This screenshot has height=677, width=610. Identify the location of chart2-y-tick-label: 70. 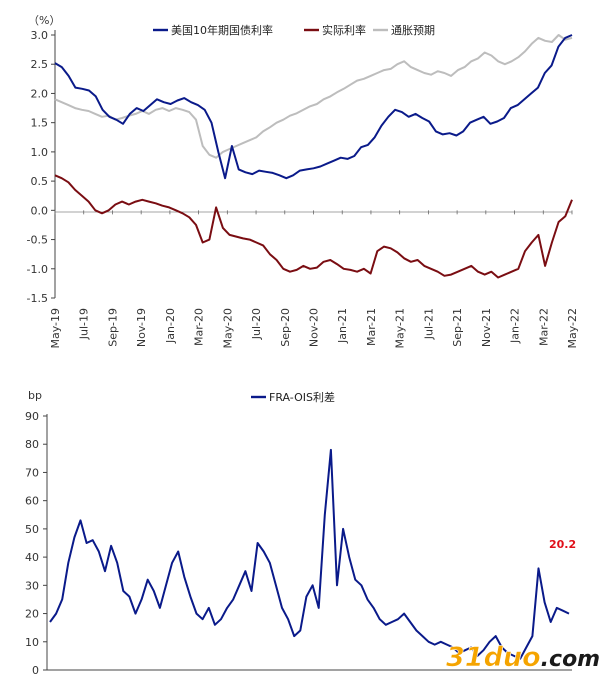
(32, 472).